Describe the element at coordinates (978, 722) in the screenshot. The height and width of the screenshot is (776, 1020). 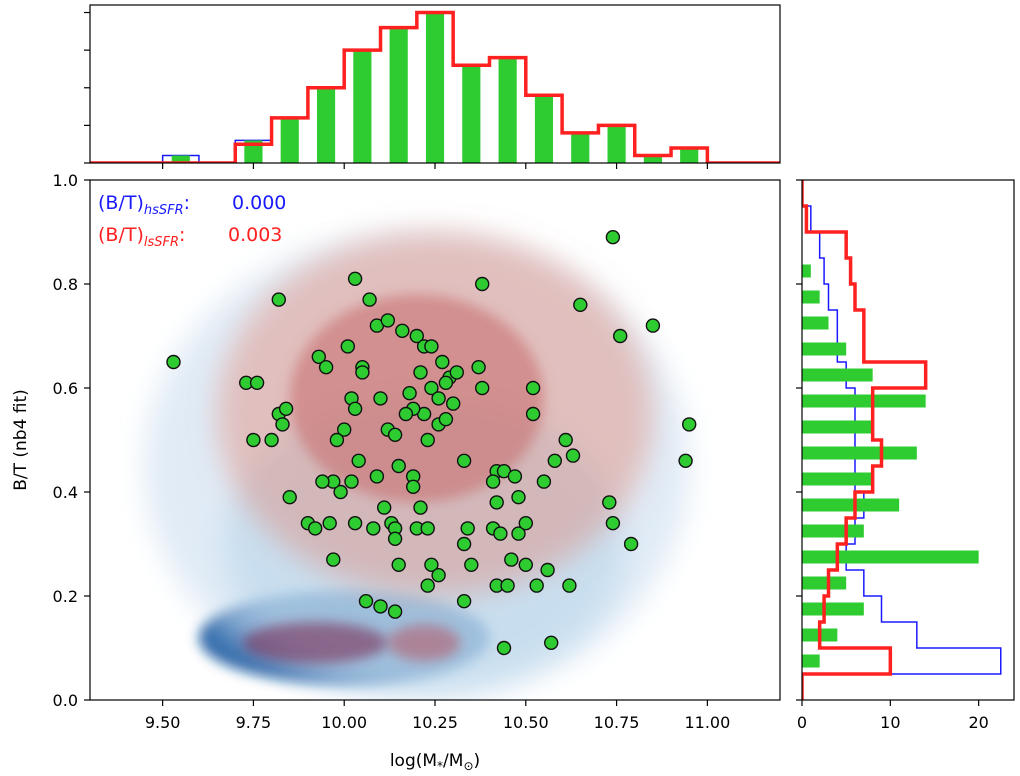
I see `right-x-tick-label: 20` at that location.